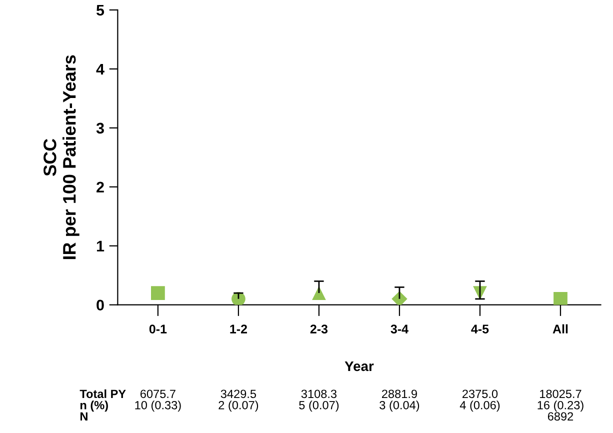 This screenshot has height=433, width=613. What do you see at coordinates (561, 394) in the screenshot?
I see `text: 18025.7` at bounding box center [561, 394].